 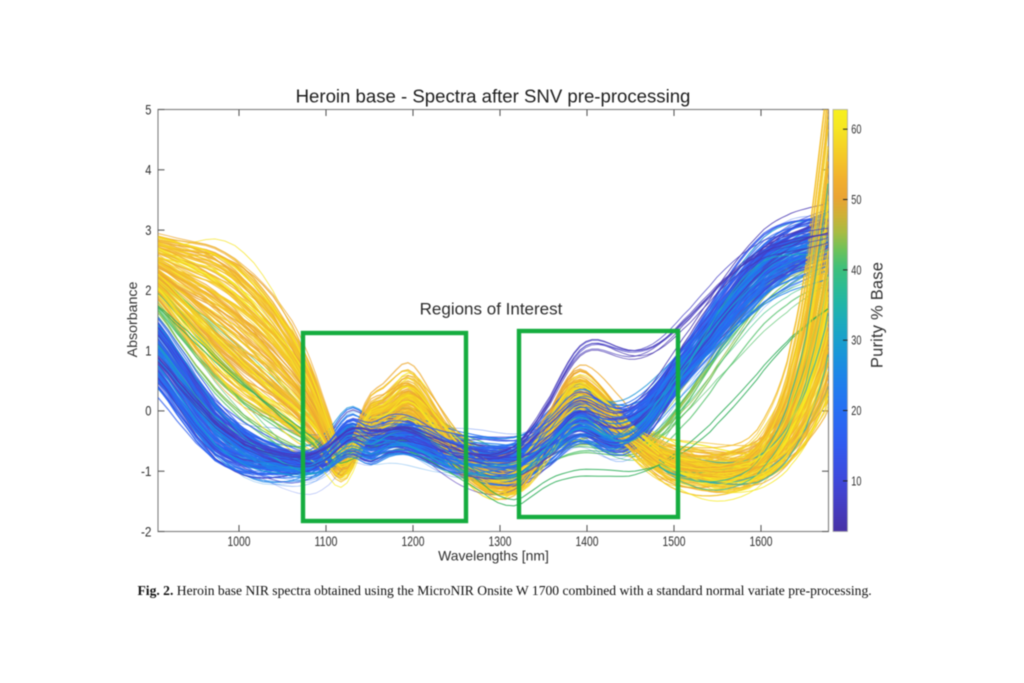 What do you see at coordinates (856, 269) in the screenshot?
I see `svg-text: 40` at bounding box center [856, 269].